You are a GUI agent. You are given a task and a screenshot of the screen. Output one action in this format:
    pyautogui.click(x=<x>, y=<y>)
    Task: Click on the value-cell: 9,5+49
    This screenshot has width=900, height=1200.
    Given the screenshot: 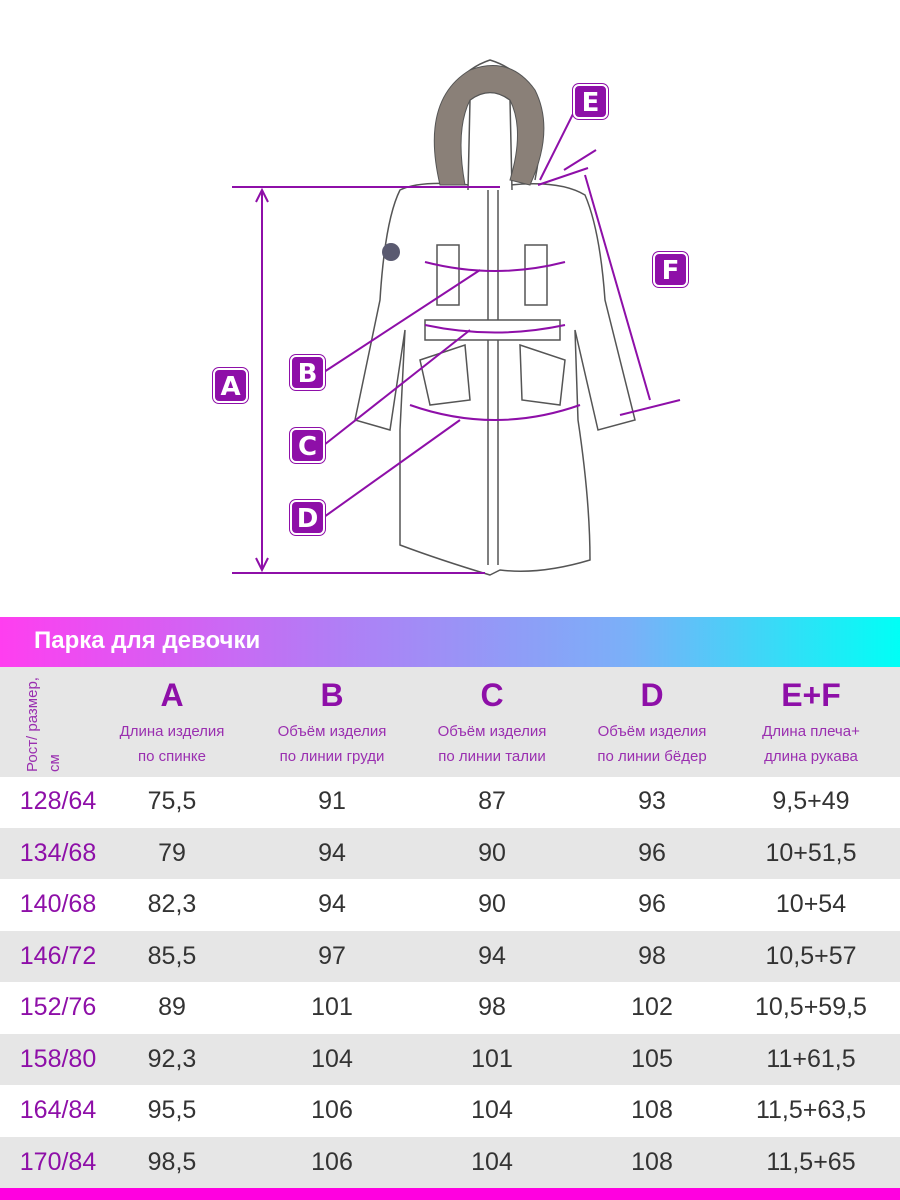 What is the action you would take?
    pyautogui.click(x=811, y=801)
    